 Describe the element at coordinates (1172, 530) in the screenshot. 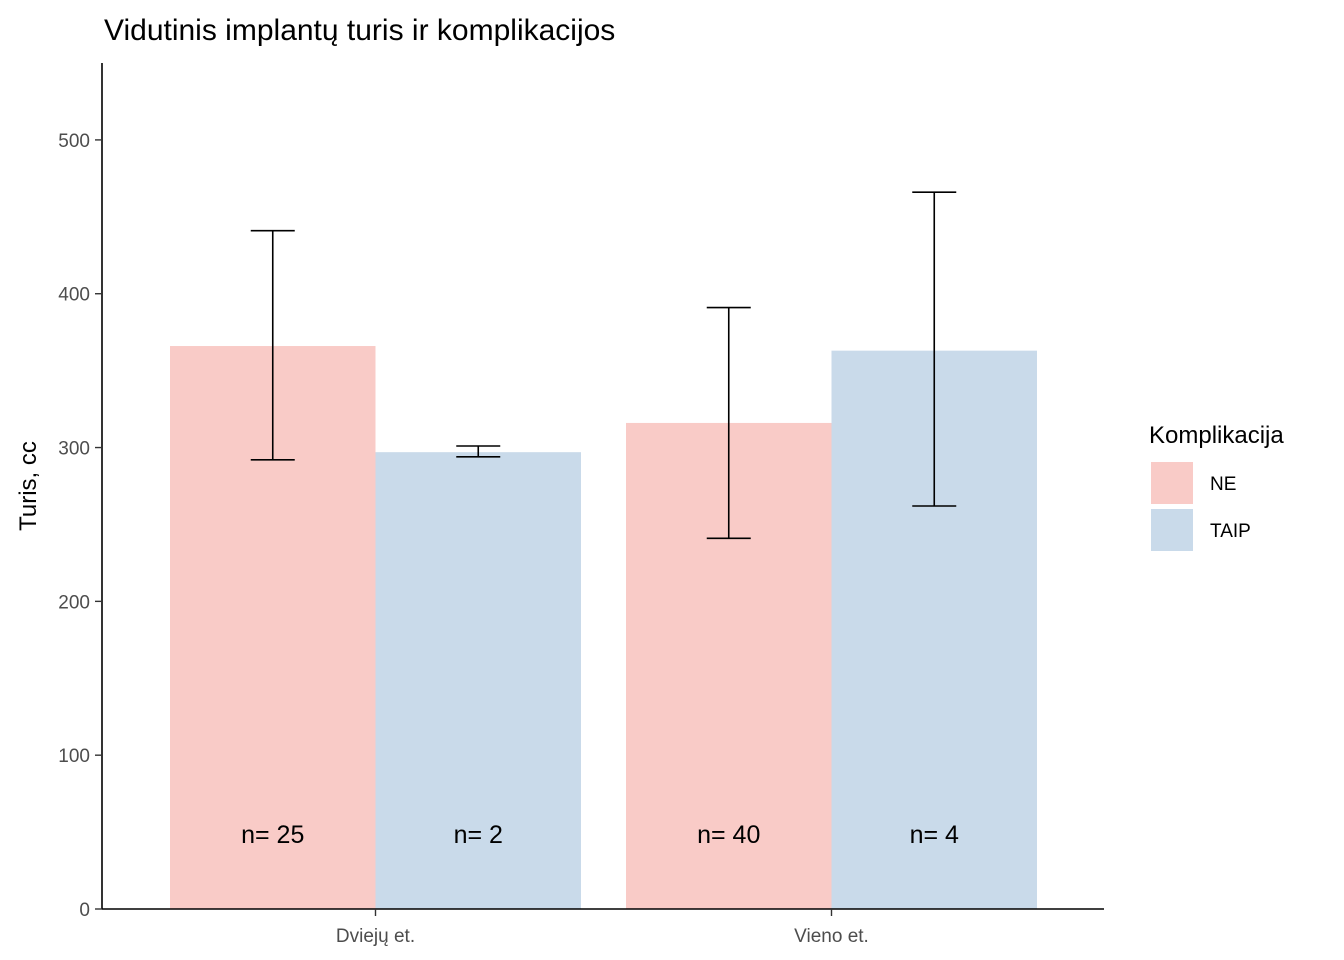

I see `legend-key-taip` at that location.